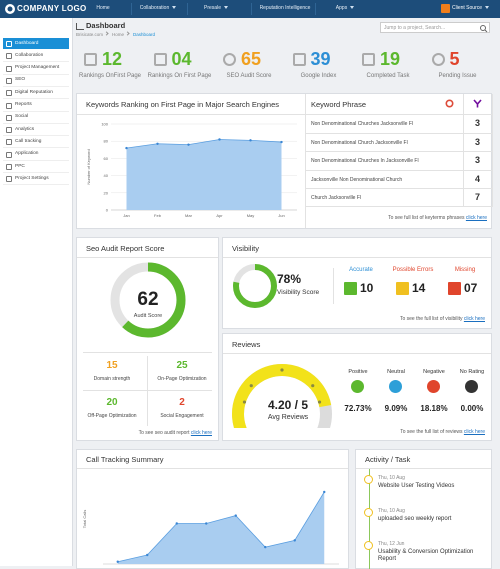  What do you see at coordinates (36, 130) in the screenshot?
I see `sidebar-item: Analytics` at bounding box center [36, 130].